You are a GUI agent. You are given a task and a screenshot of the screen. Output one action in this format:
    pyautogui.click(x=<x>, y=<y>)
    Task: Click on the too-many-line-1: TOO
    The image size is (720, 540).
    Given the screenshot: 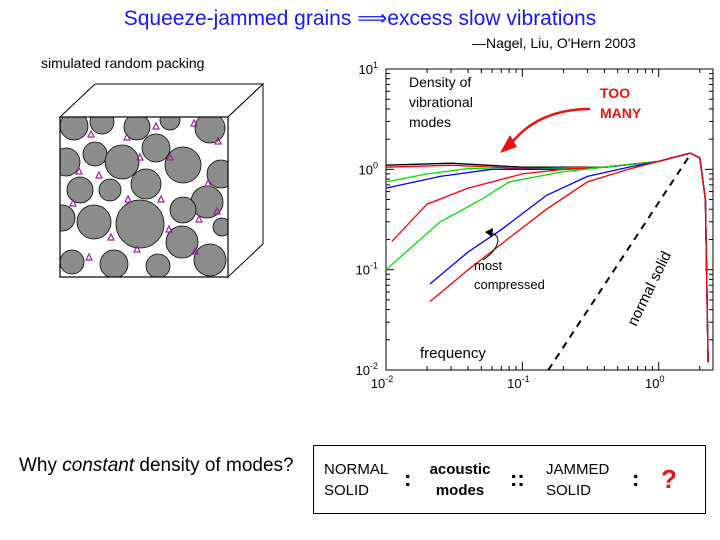 What is the action you would take?
    pyautogui.click(x=615, y=93)
    